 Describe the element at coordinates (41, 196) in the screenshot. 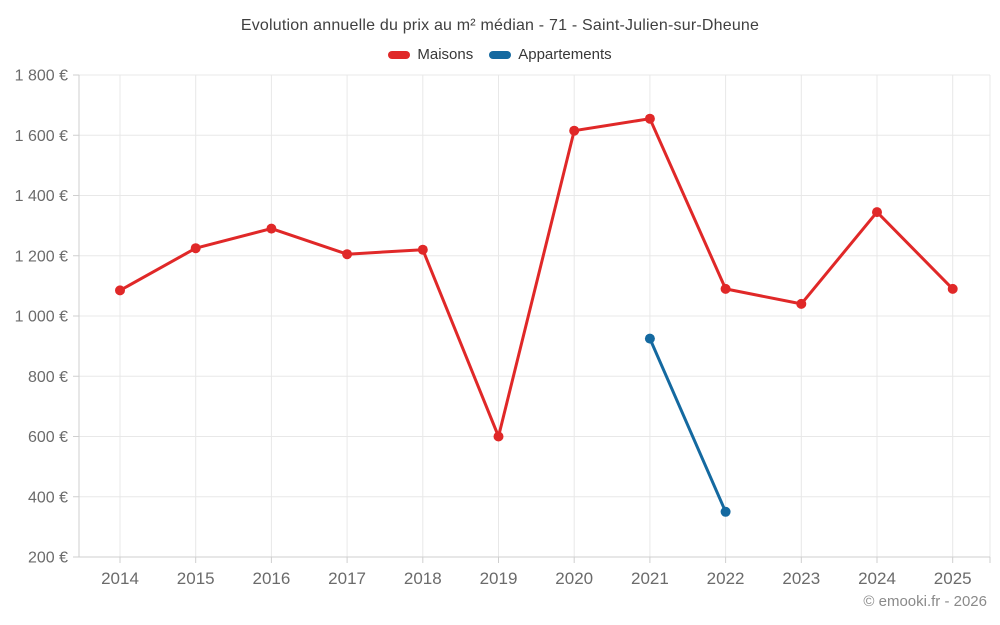

I see `y-axis-label: 1 400 €` at that location.